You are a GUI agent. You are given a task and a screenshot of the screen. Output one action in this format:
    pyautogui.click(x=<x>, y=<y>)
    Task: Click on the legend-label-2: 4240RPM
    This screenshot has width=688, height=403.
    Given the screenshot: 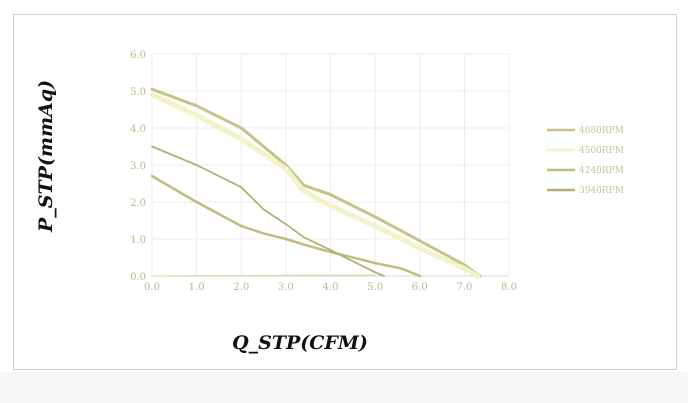 What is the action you would take?
    pyautogui.click(x=601, y=171)
    